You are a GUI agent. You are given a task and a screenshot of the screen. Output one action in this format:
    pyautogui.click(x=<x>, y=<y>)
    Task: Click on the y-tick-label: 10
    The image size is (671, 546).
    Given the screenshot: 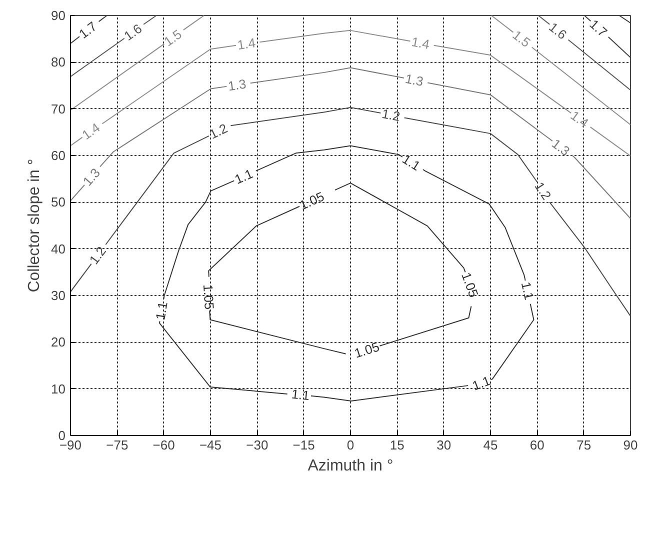 What is the action you would take?
    pyautogui.click(x=58, y=388)
    